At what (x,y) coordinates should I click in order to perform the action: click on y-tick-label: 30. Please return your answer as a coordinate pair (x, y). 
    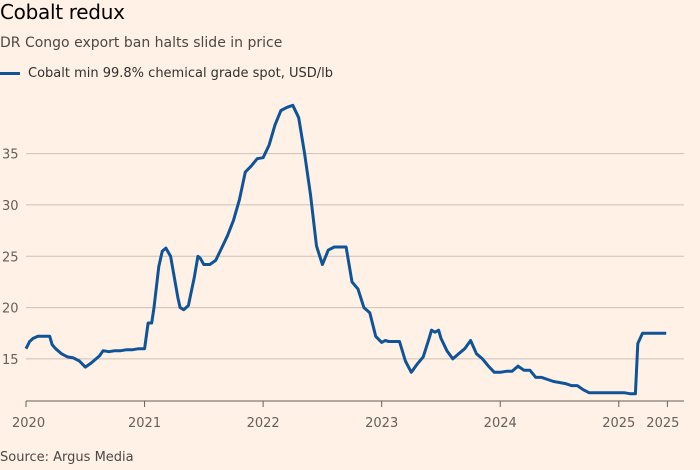
    Looking at the image, I should click on (10, 206).